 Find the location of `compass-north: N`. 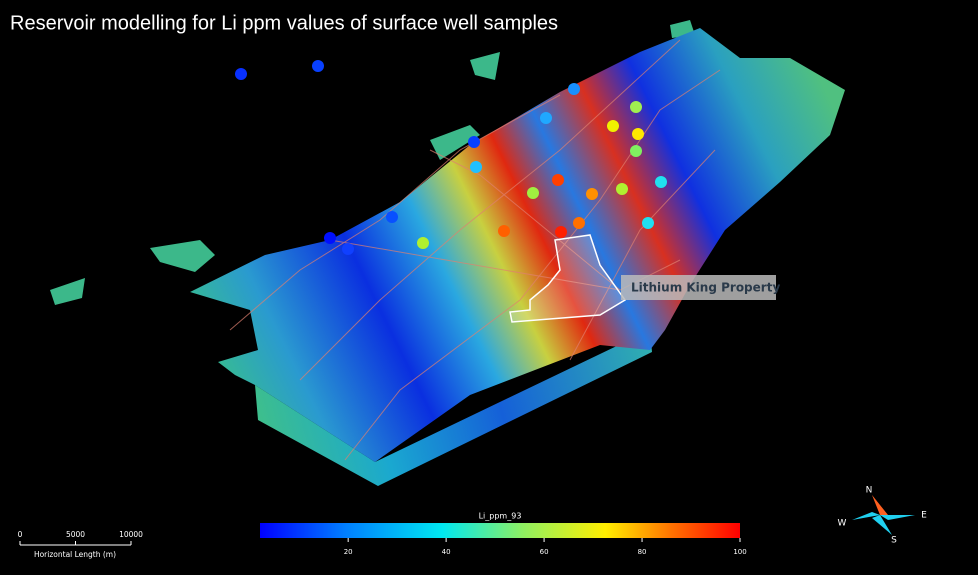

compass-north: N is located at coordinates (869, 491).